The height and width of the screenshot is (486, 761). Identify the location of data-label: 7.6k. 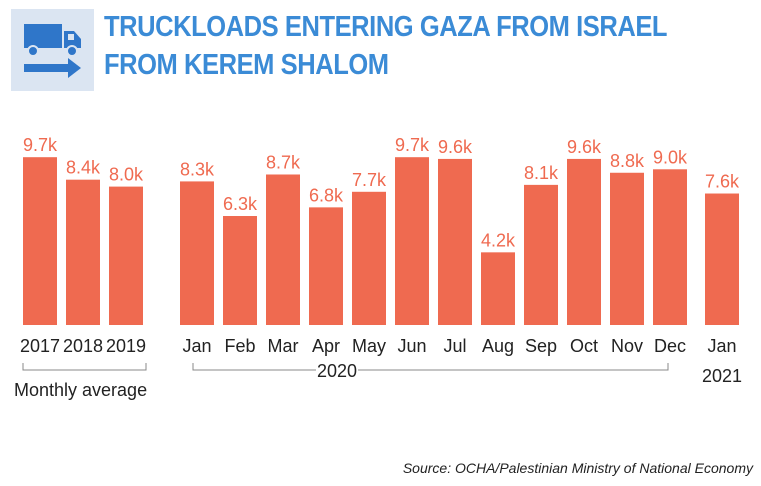
(722, 182).